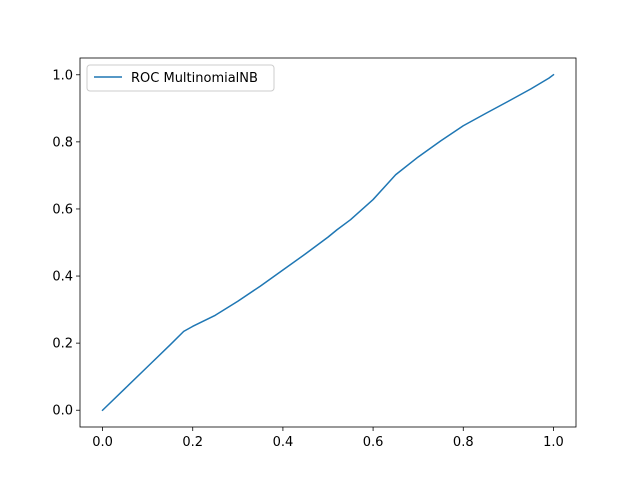 Image resolution: width=640 pixels, height=480 pixels. I want to click on y-tick-label: 0.4, so click(62, 277).